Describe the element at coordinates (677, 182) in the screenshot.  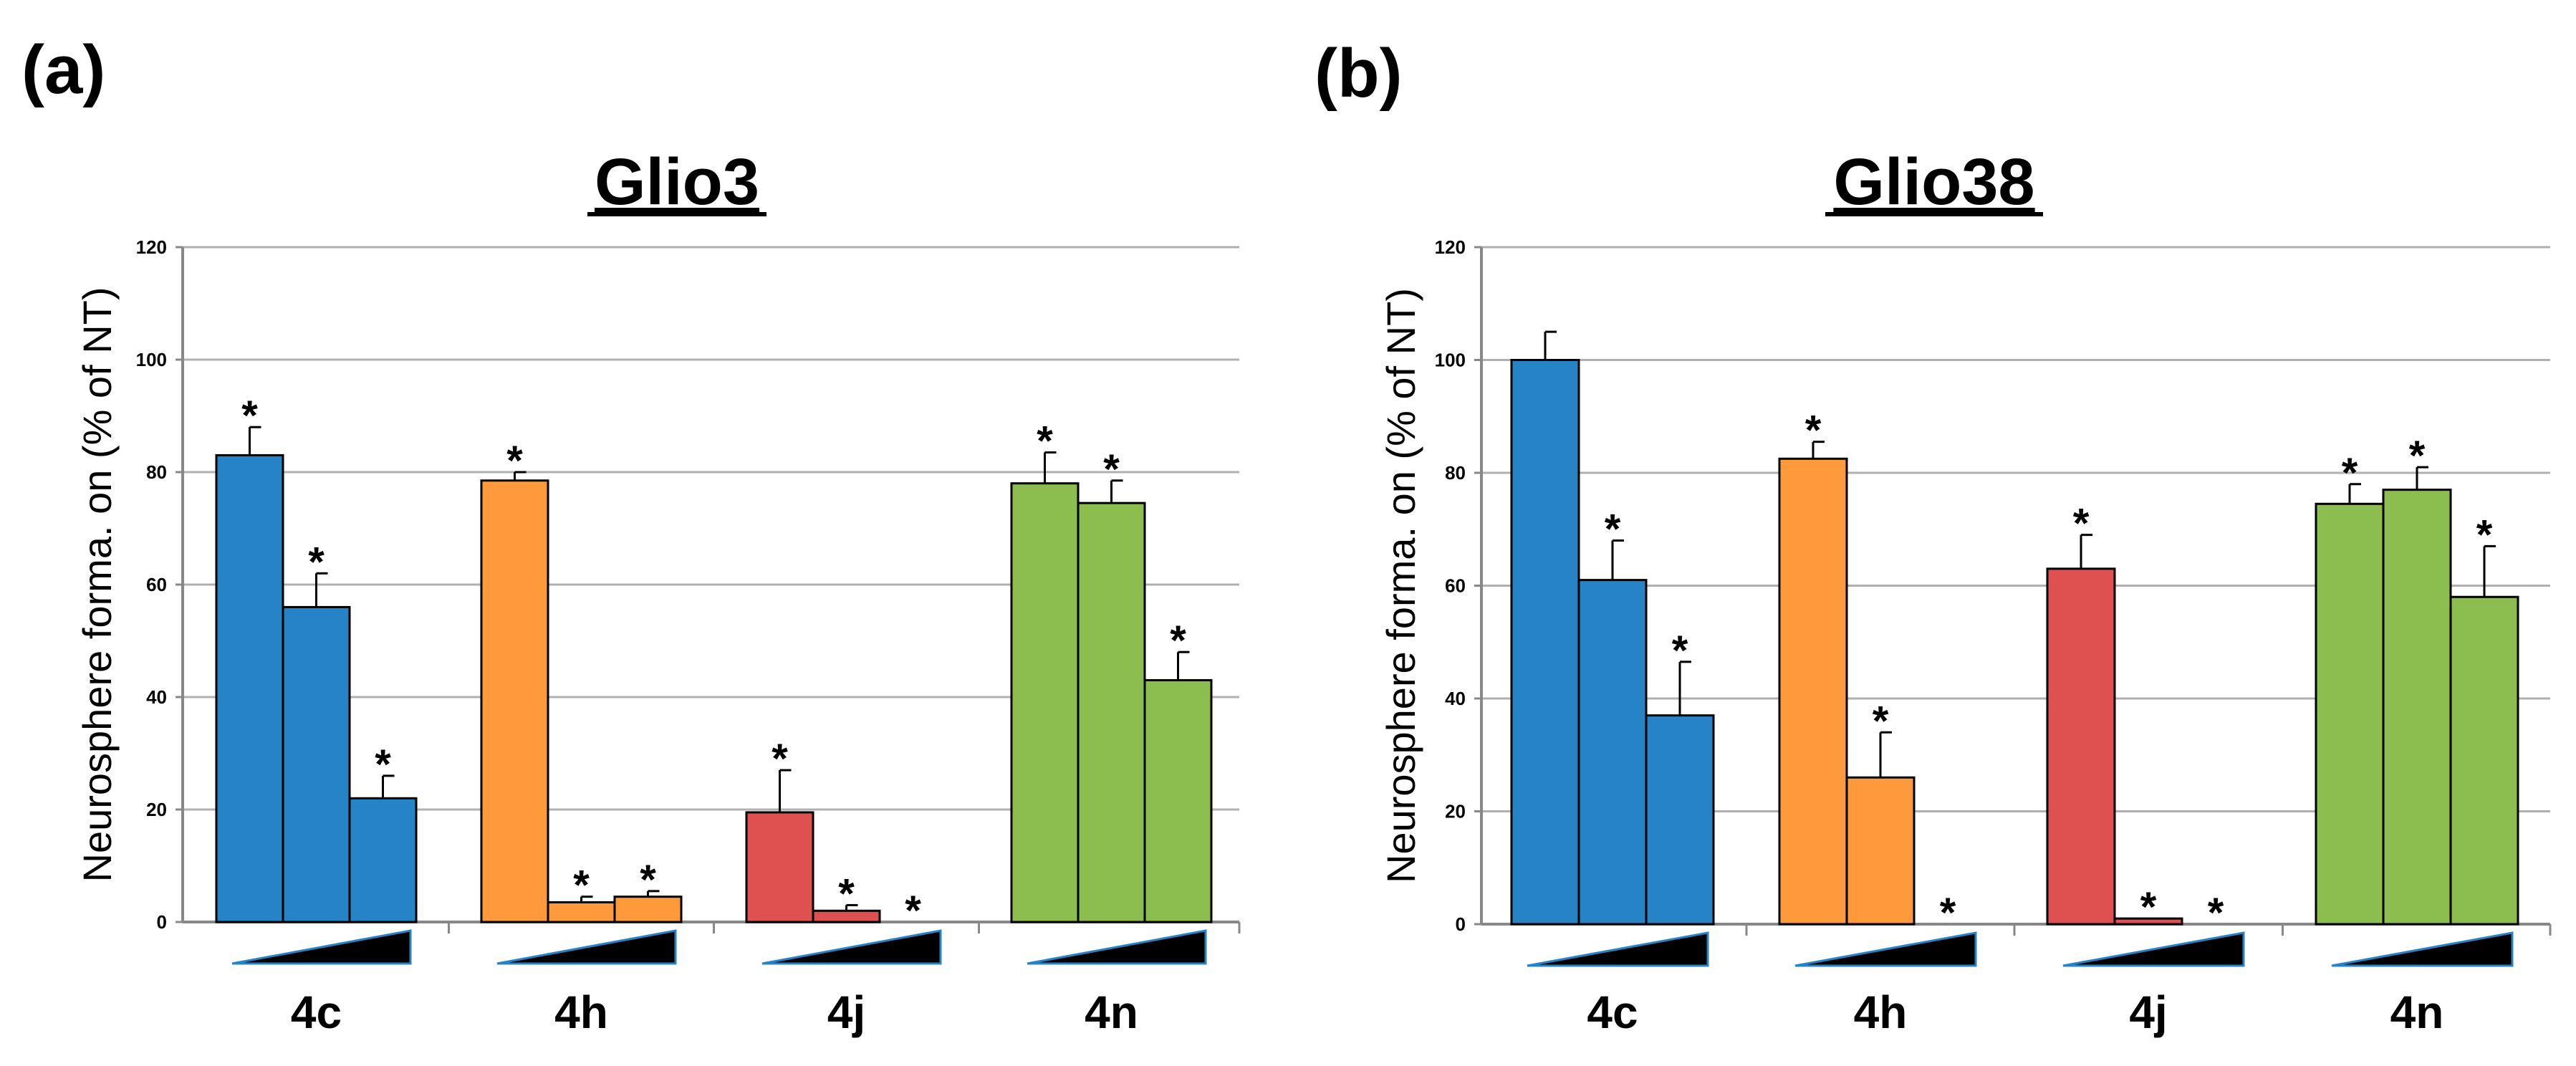
I see `chart-title: Glio3` at that location.